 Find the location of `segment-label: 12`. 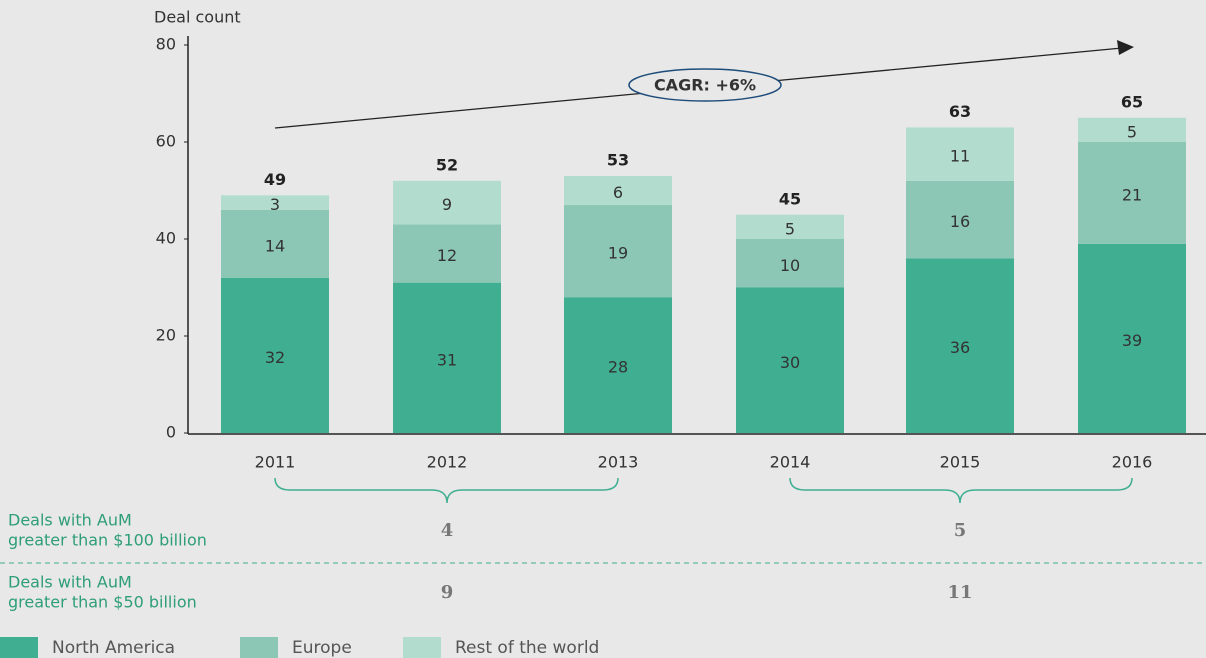

segment-label: 12 is located at coordinates (447, 255).